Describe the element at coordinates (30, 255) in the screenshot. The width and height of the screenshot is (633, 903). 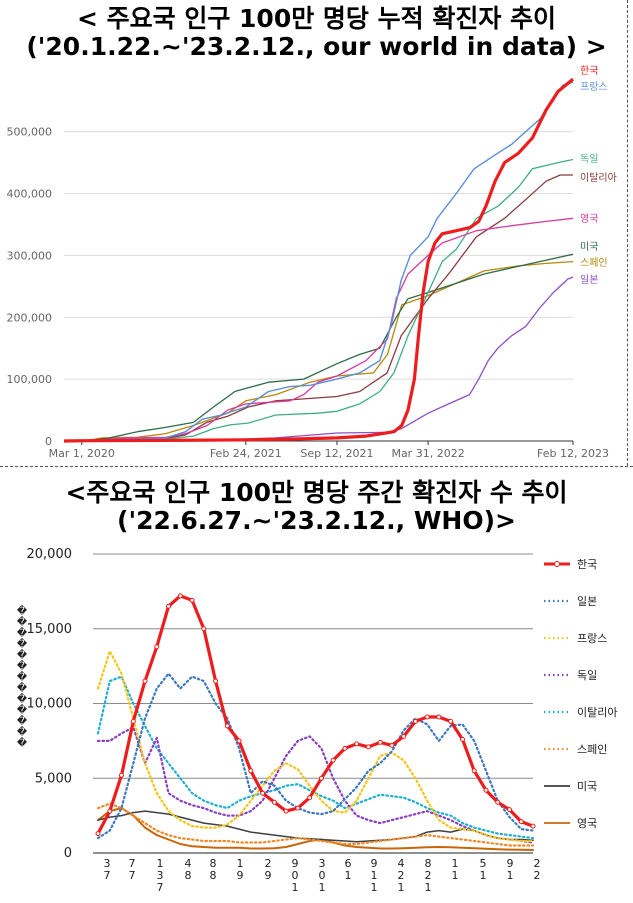
I see `y-tick-label: 300,000` at that location.